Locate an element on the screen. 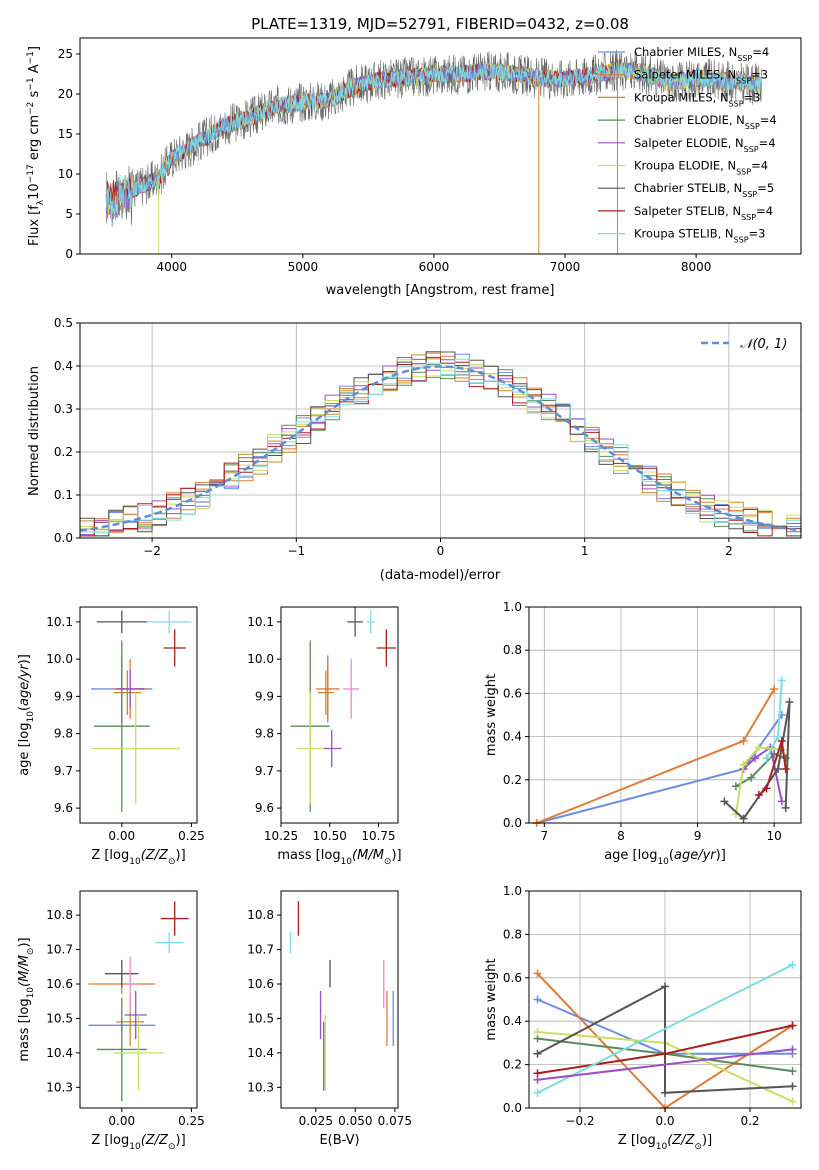 This screenshot has height=1170, width=819. x-tick-label: 0.075 is located at coordinates (395, 1121).